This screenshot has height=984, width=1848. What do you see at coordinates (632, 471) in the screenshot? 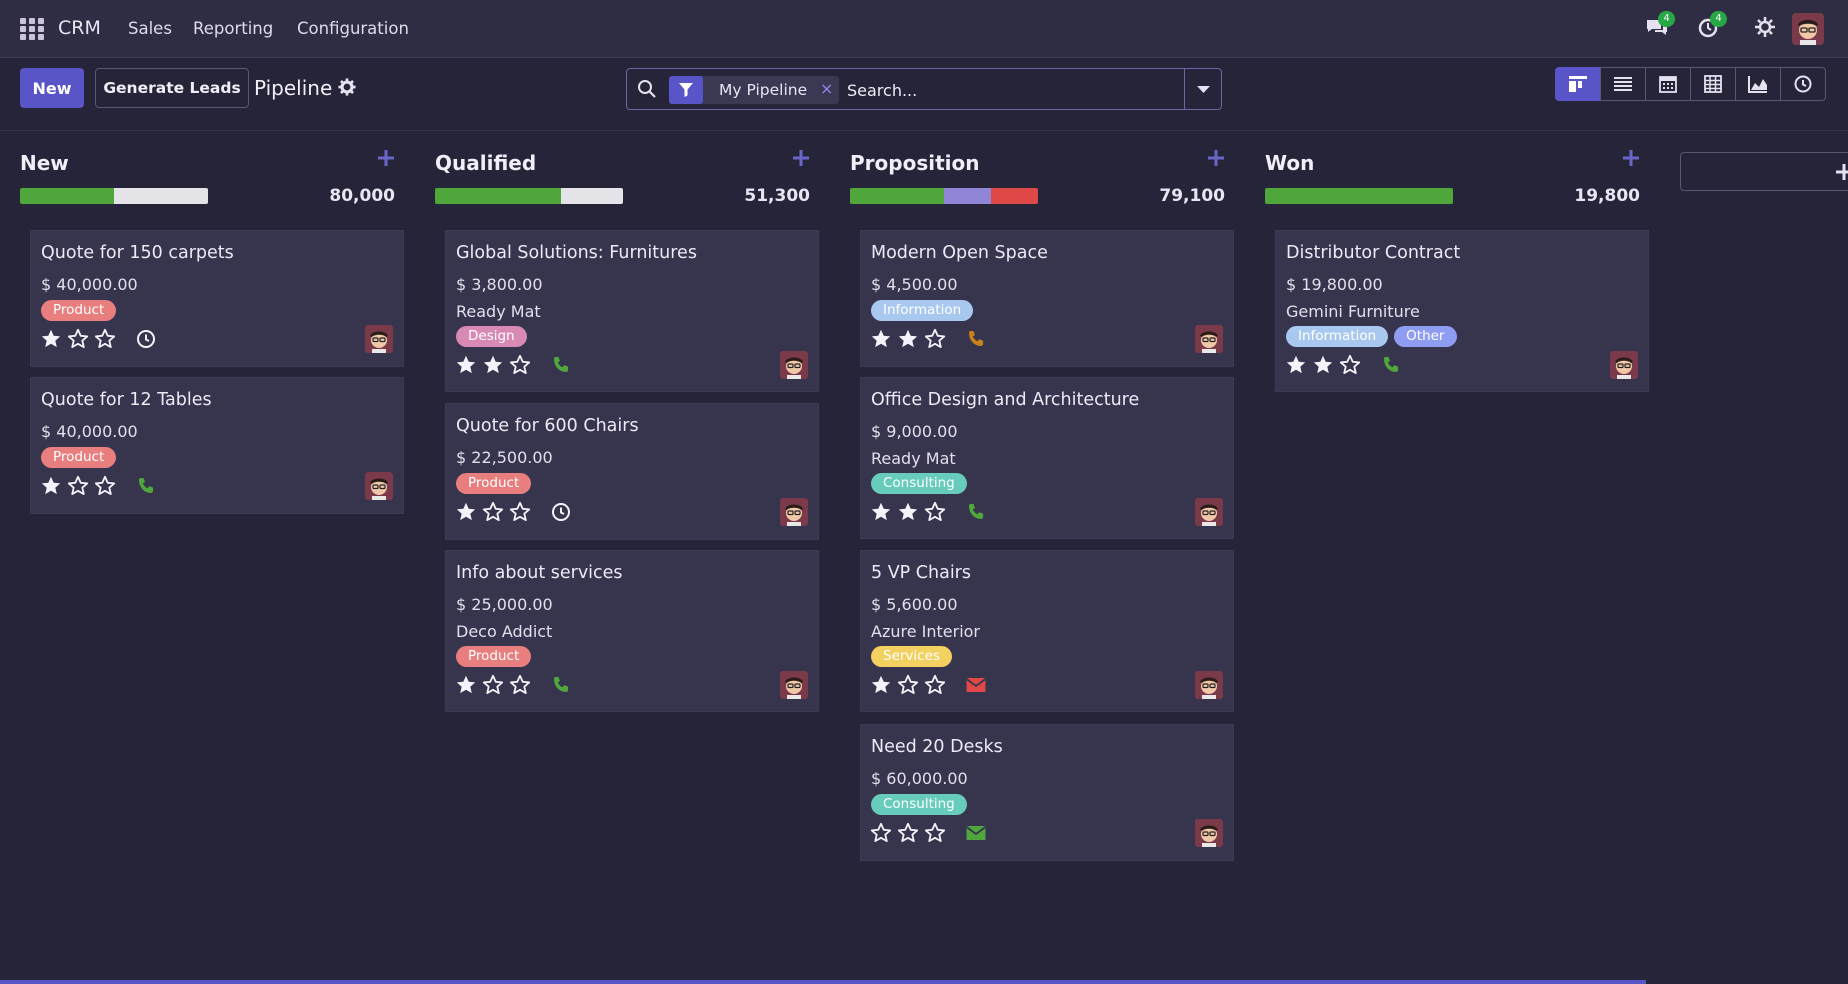
I see `opportunity-card: Quote for 600 Chairs $ 22,500.00 Product` at bounding box center [632, 471].